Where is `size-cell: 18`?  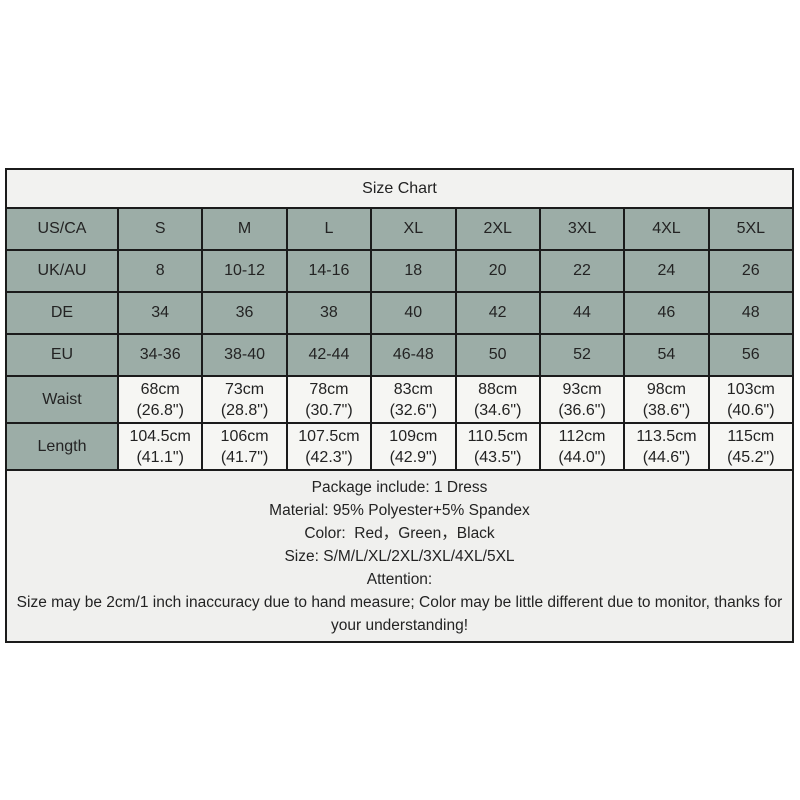
size-cell: 18 is located at coordinates (413, 271).